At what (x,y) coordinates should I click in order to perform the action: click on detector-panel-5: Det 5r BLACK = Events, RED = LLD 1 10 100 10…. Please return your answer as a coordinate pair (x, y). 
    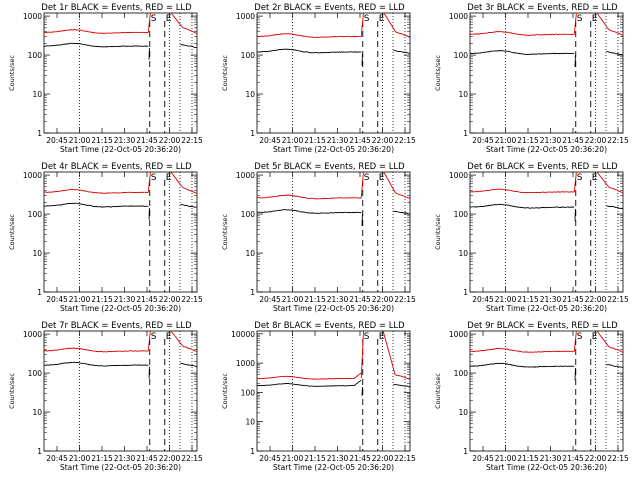
    Looking at the image, I should click on (318, 237).